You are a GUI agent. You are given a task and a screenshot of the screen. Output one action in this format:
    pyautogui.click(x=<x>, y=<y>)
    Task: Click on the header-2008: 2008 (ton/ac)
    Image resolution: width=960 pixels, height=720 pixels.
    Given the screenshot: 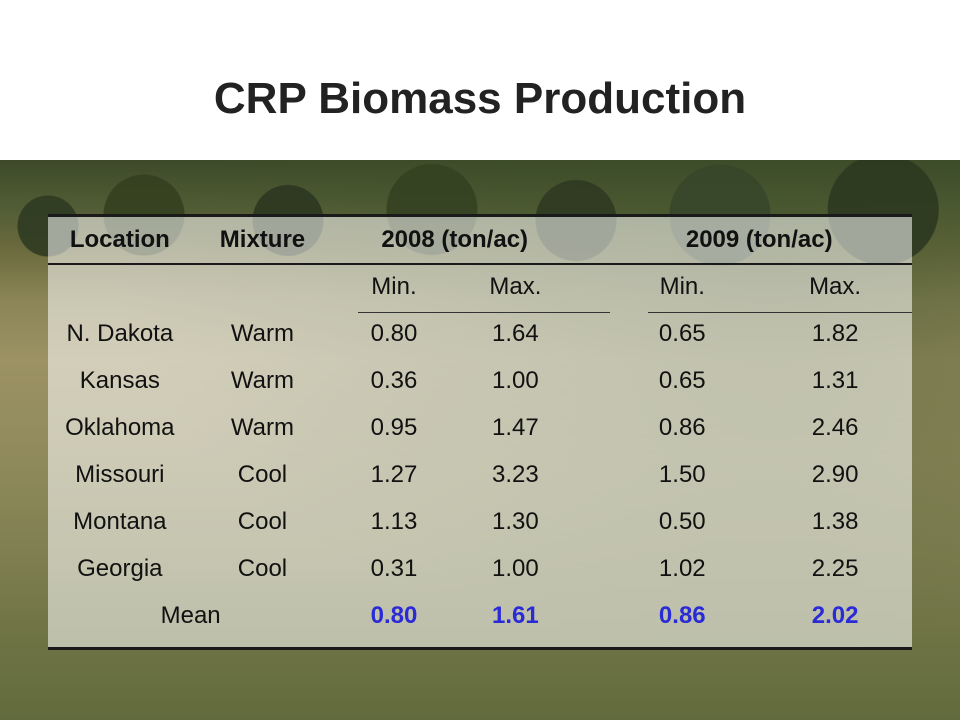 What is the action you would take?
    pyautogui.click(x=455, y=239)
    